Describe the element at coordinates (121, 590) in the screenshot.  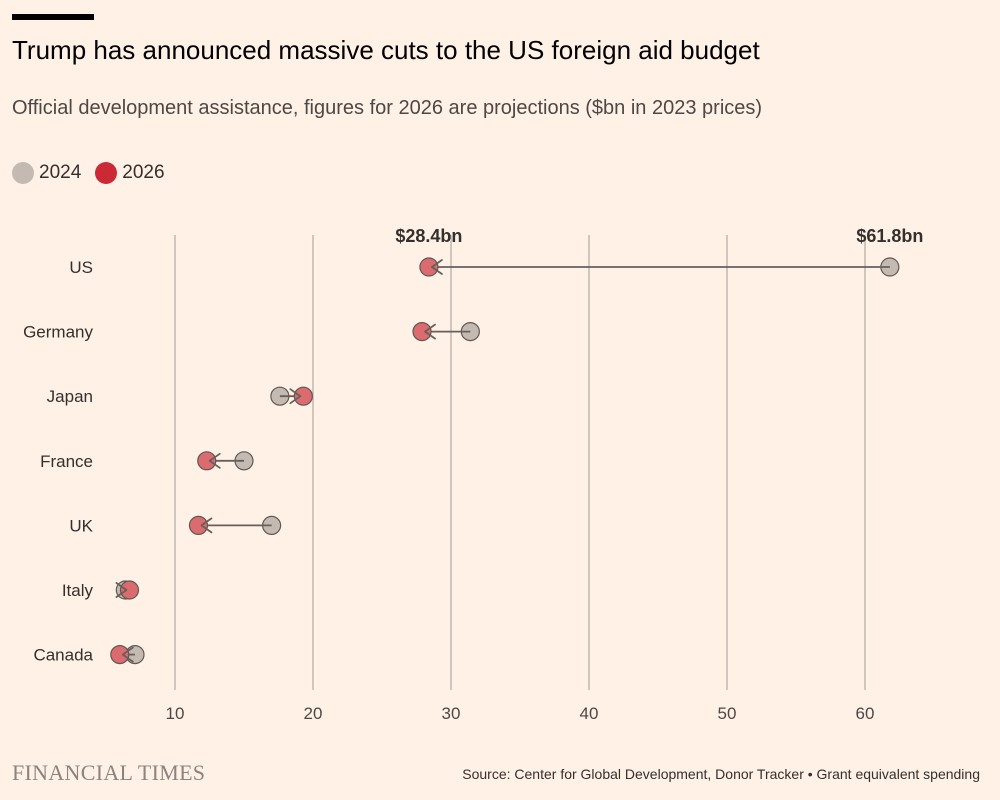
I see `arrowhead-italy` at that location.